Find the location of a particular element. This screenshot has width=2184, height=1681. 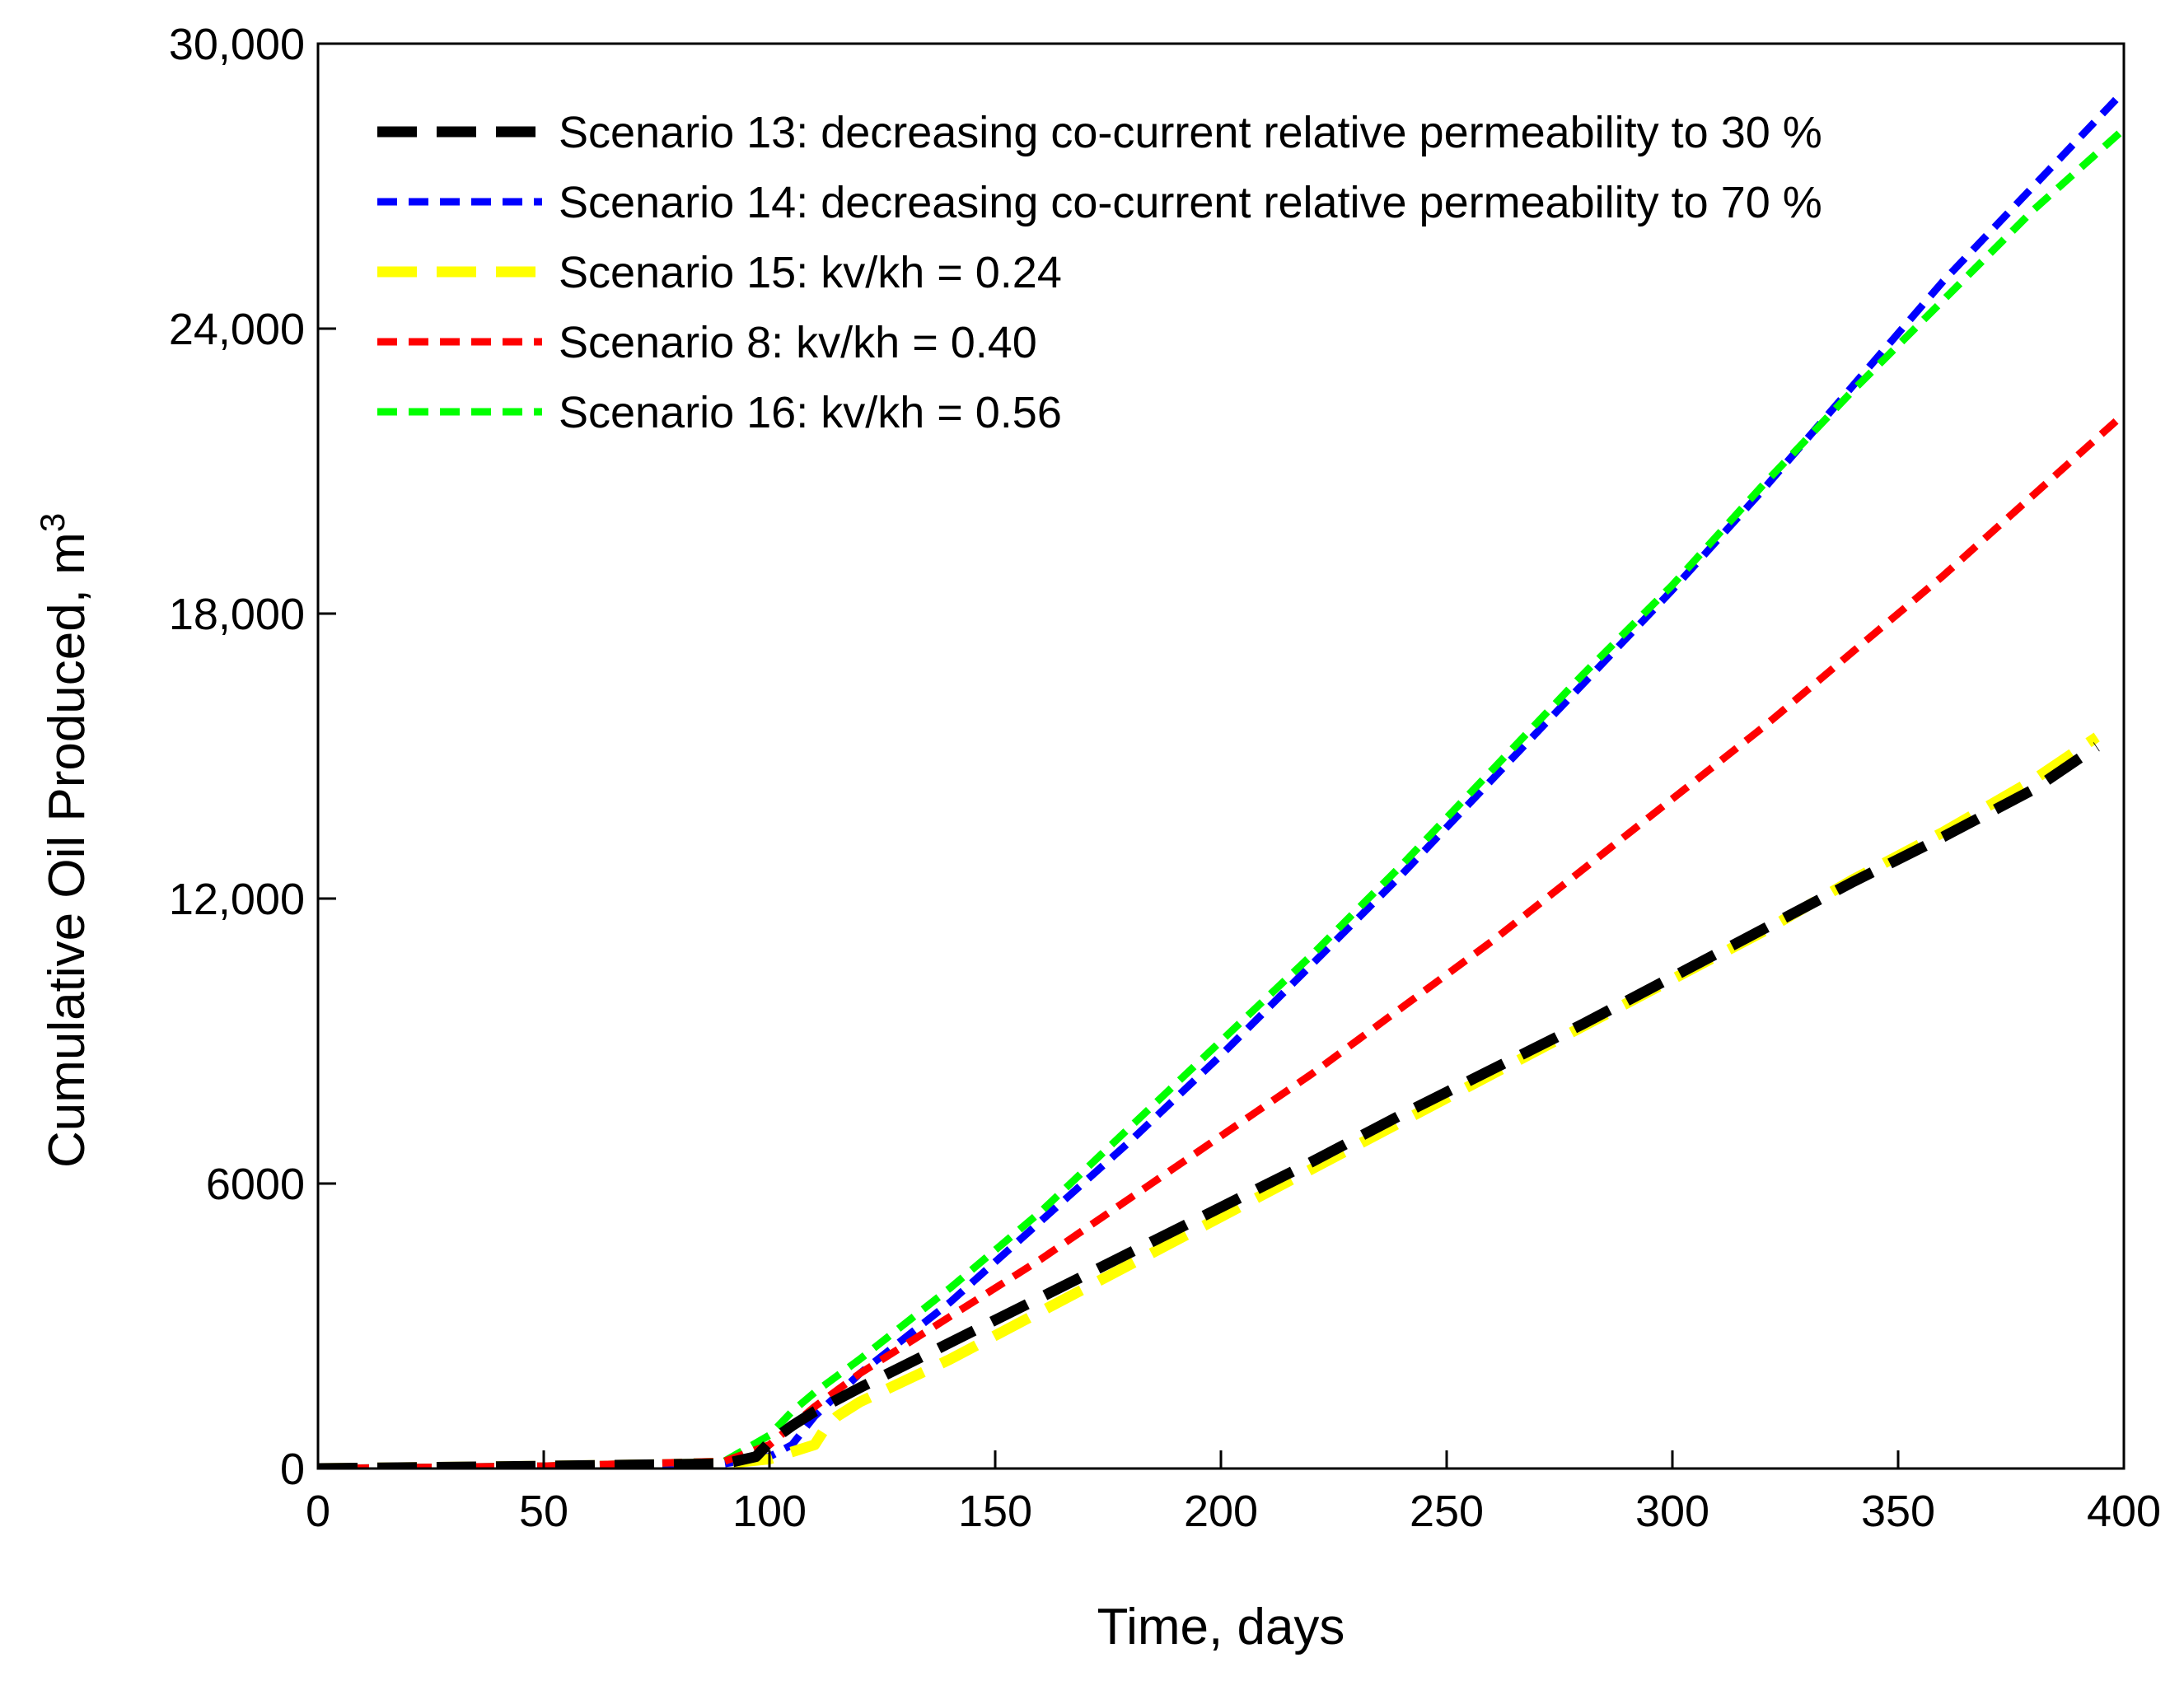

y-axis-label-text: Cumulative Oil Produced, m is located at coordinates (67, 850).